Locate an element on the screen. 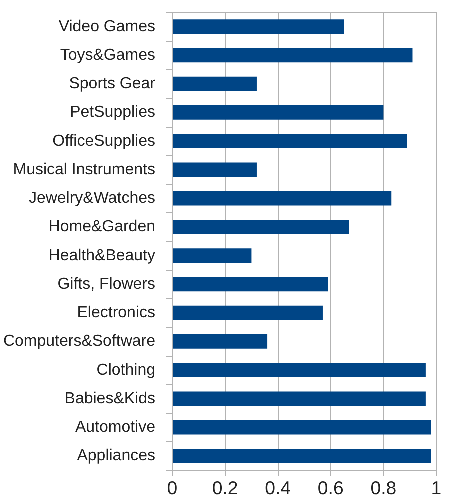 This screenshot has width=450, height=497. y-tick-label: Health&Beauty is located at coordinates (102, 255).